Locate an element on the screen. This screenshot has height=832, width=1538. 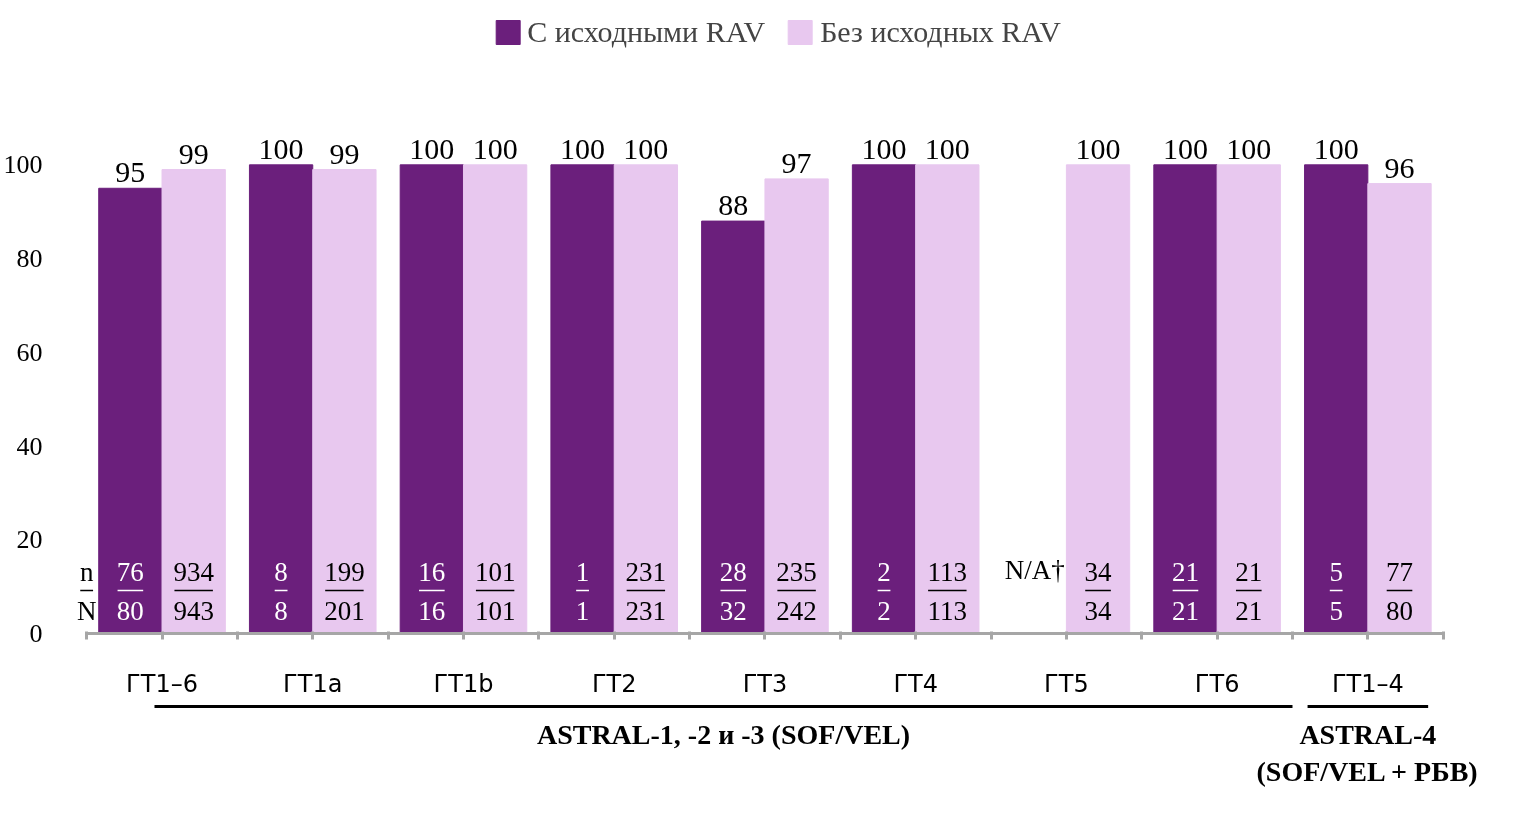
y-tick-label: 40 is located at coordinates (29, 446).